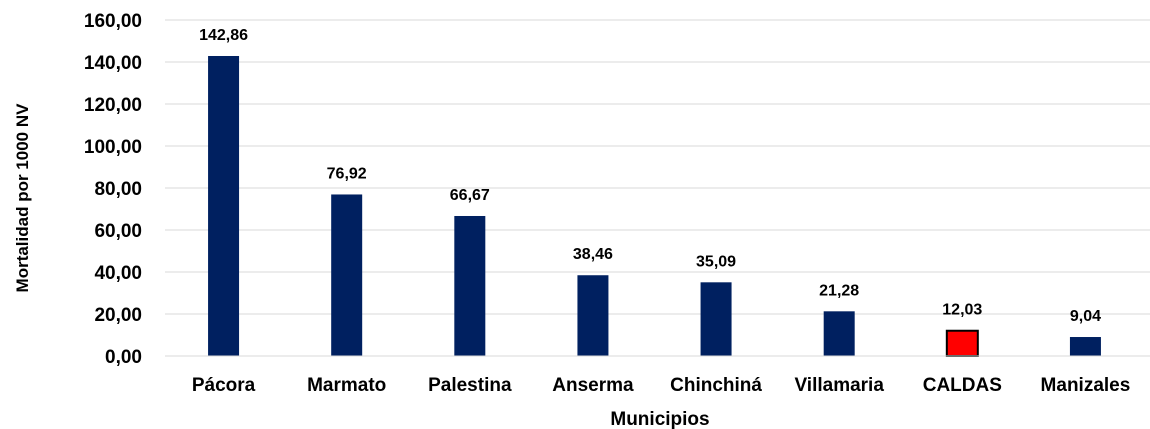 The height and width of the screenshot is (429, 1150). What do you see at coordinates (839, 333) in the screenshot?
I see `bar-villamaria` at bounding box center [839, 333].